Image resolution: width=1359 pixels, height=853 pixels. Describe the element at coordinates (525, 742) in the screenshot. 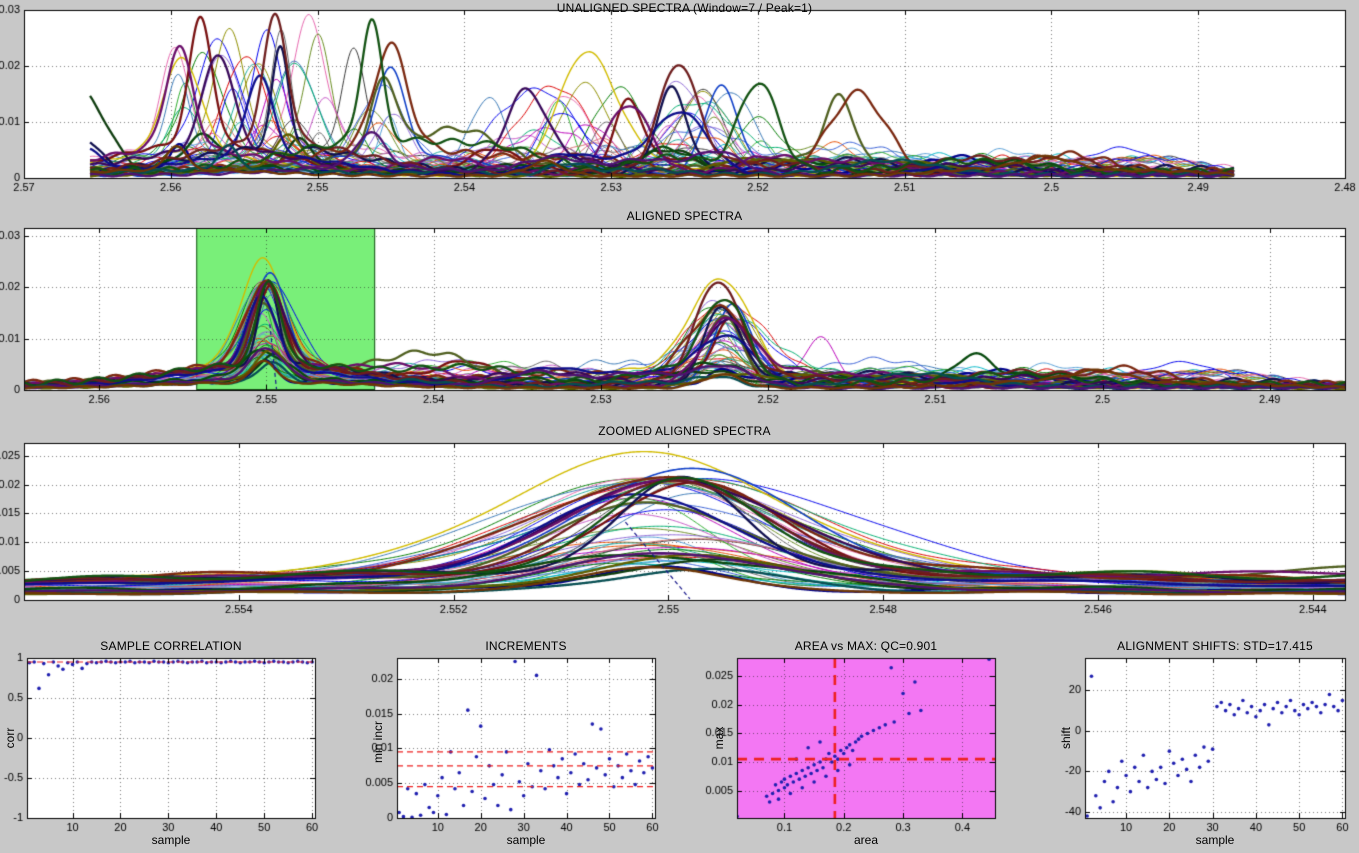

I see `increments-canvas` at that location.